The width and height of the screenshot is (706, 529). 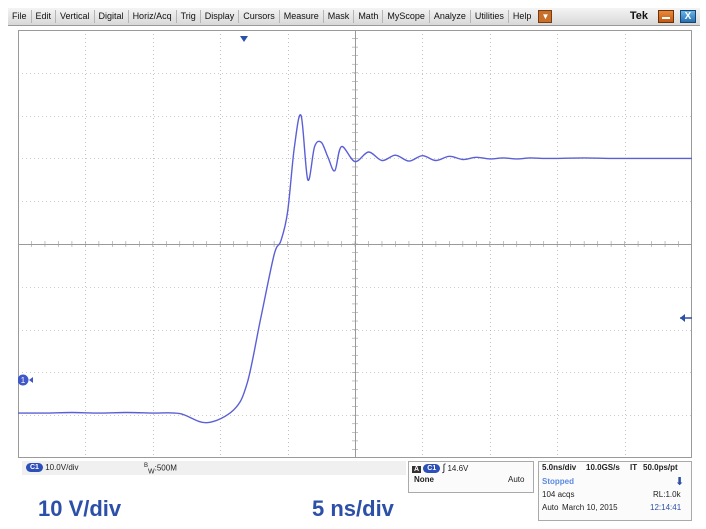 What do you see at coordinates (545, 16) in the screenshot?
I see `dropdown-arrow-icon: ▼` at bounding box center [545, 16].